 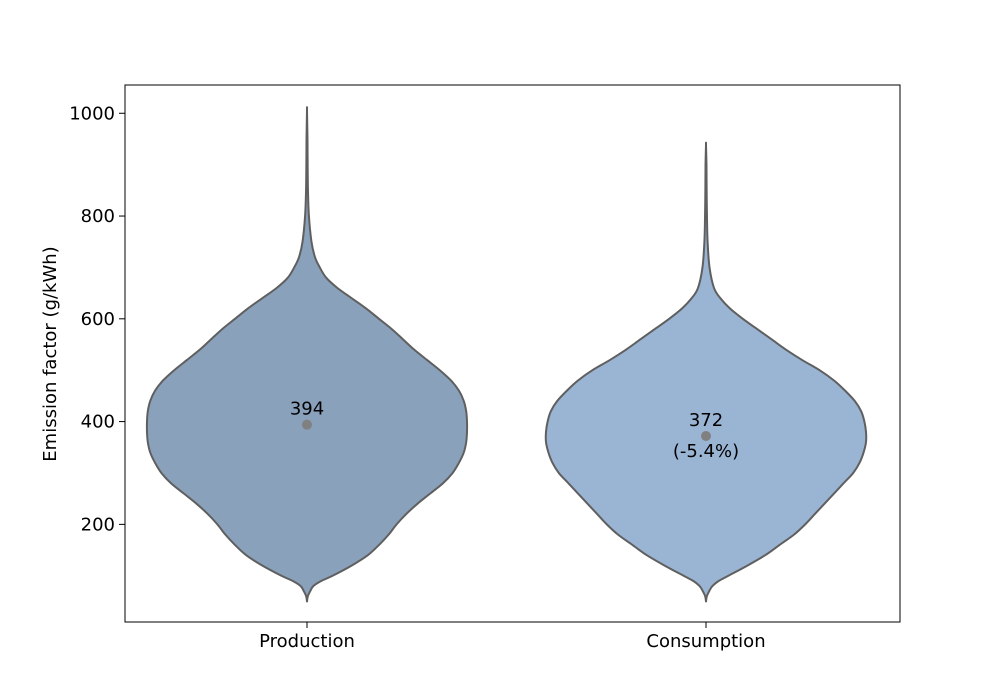 What do you see at coordinates (50, 353) in the screenshot?
I see `y-axis-label: Emission factor (g/kWh)` at bounding box center [50, 353].